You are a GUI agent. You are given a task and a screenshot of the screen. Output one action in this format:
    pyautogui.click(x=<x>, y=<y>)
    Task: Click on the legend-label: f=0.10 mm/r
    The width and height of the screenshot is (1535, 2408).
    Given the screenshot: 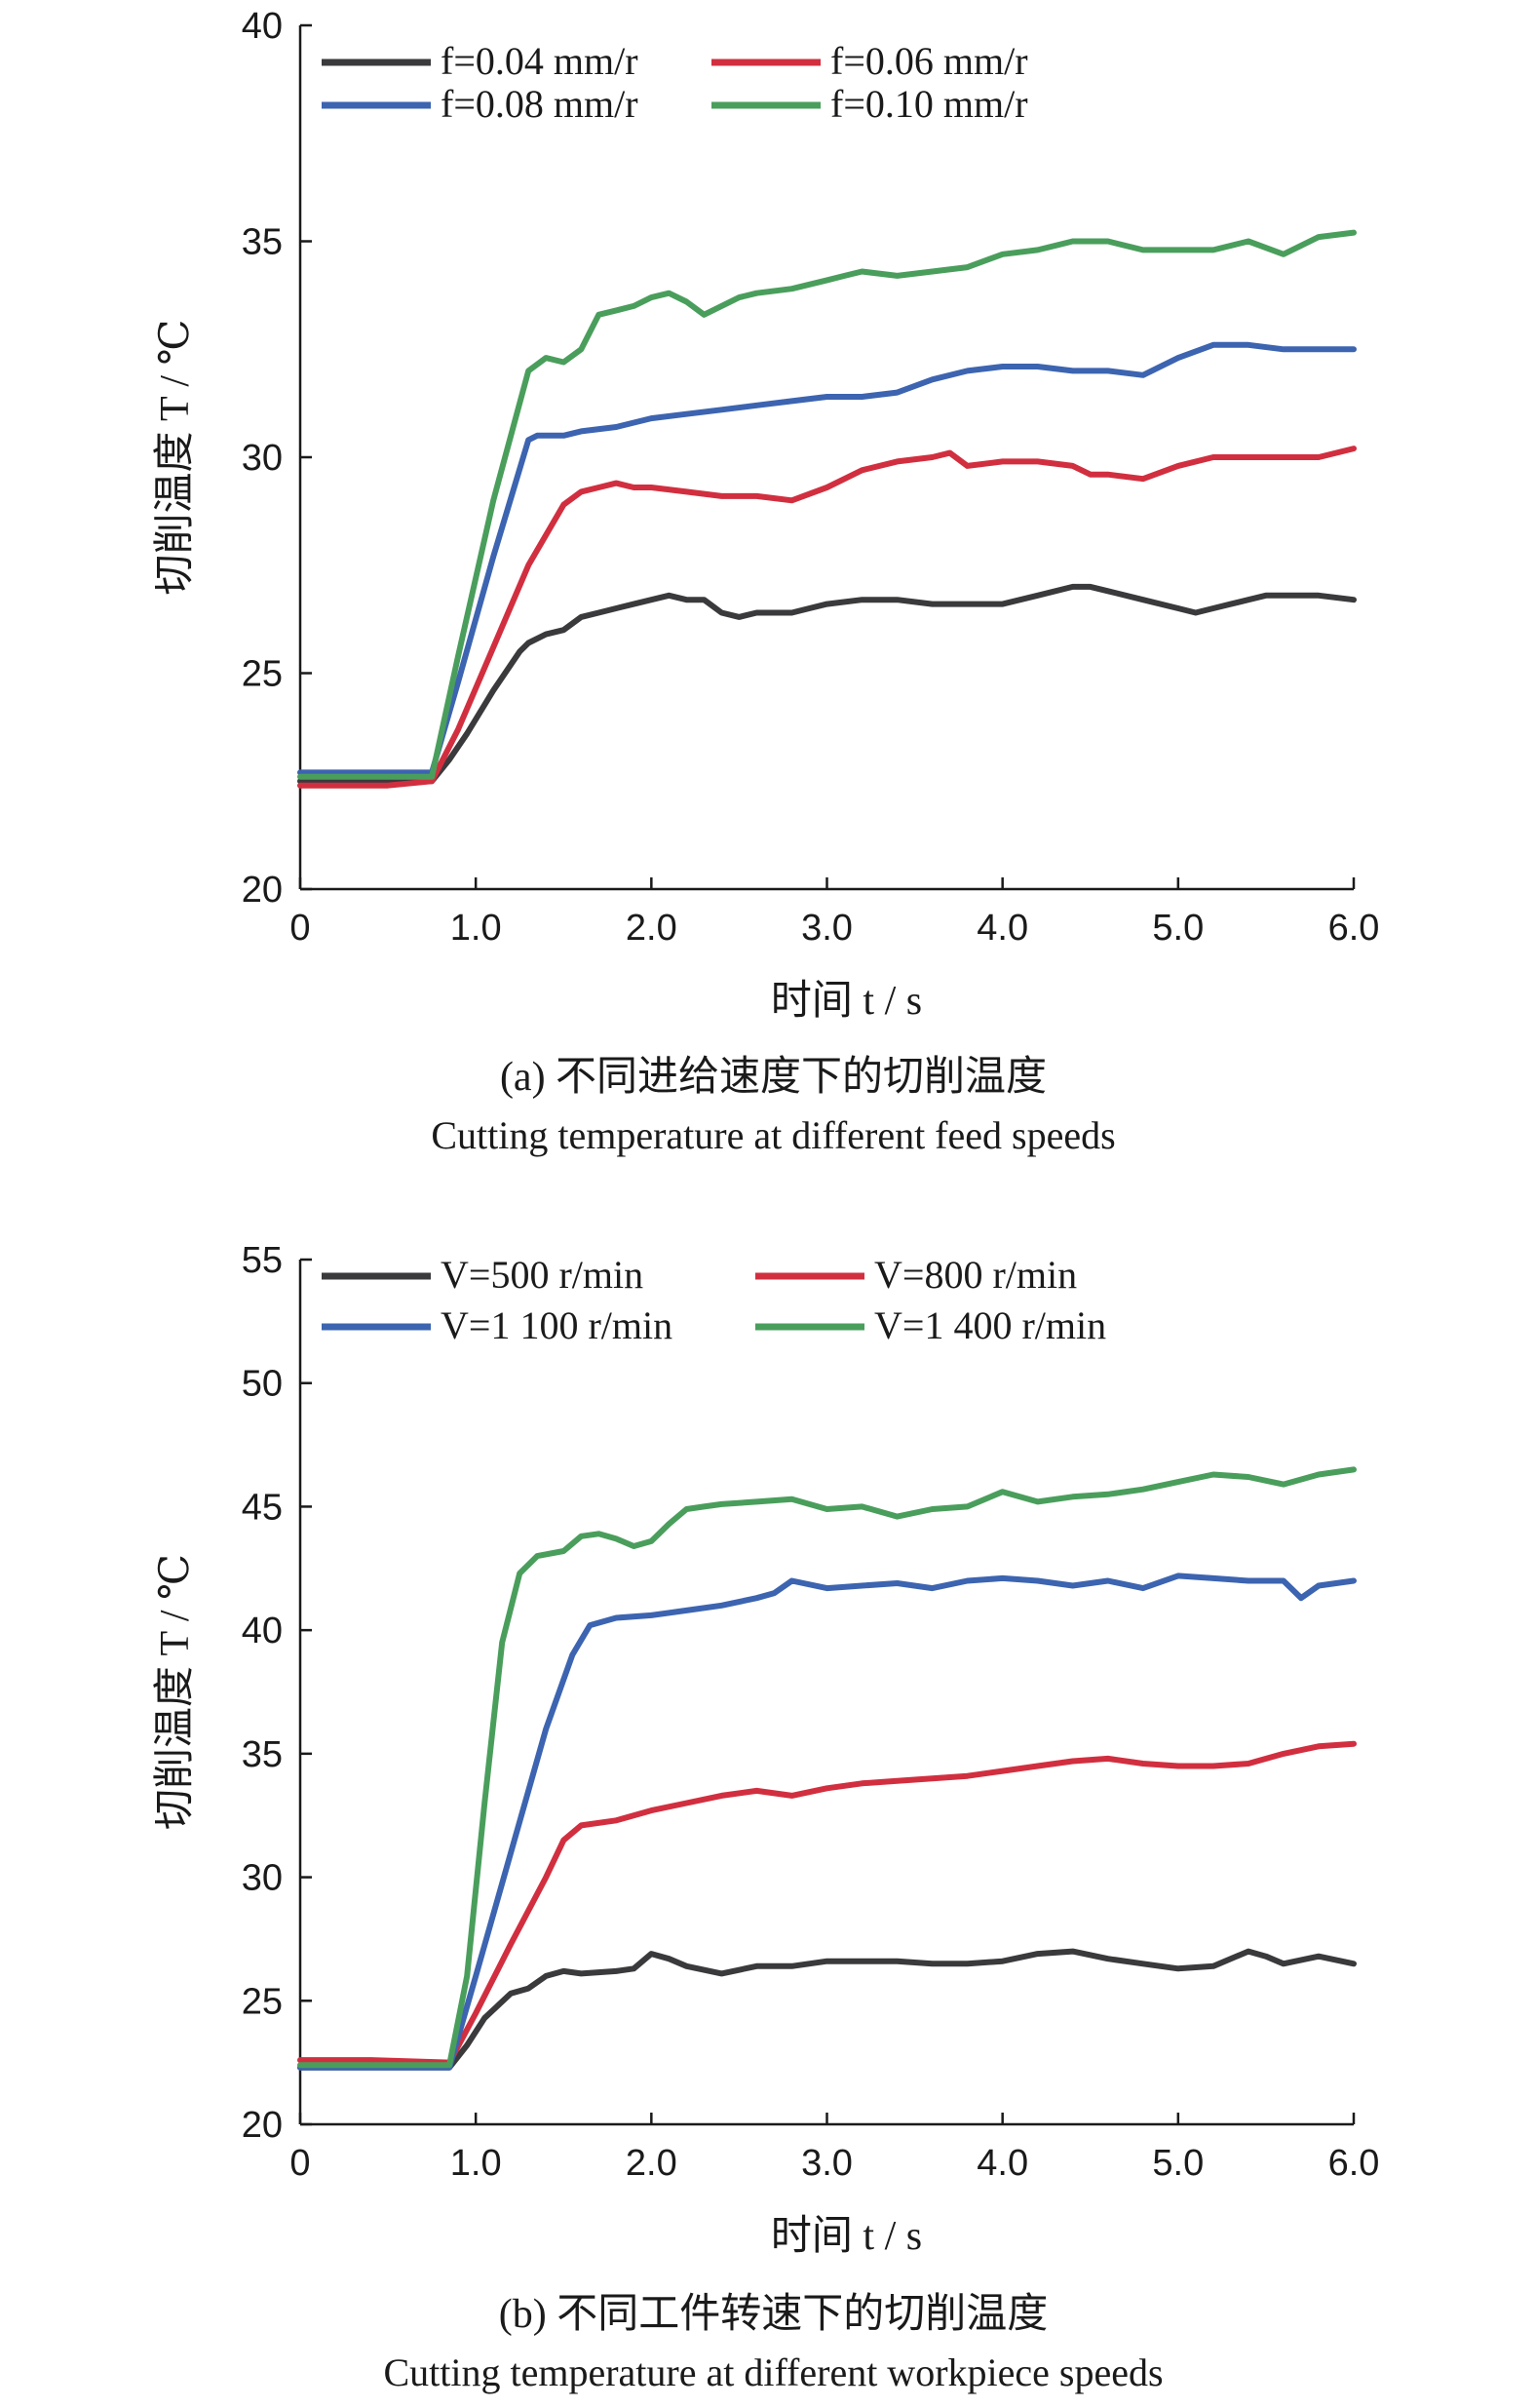 What is the action you would take?
    pyautogui.click(x=929, y=104)
    